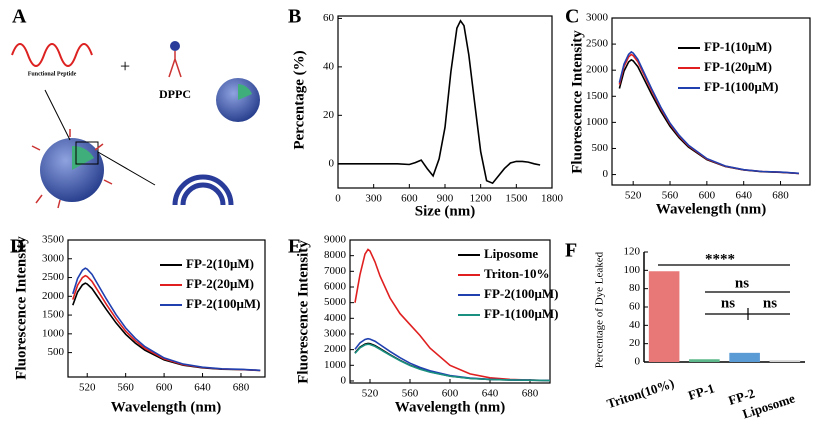 Image resolution: width=814 pixels, height=430 pixels. Describe the element at coordinates (329, 18) in the screenshot. I see `y-tick-label: 60` at that location.